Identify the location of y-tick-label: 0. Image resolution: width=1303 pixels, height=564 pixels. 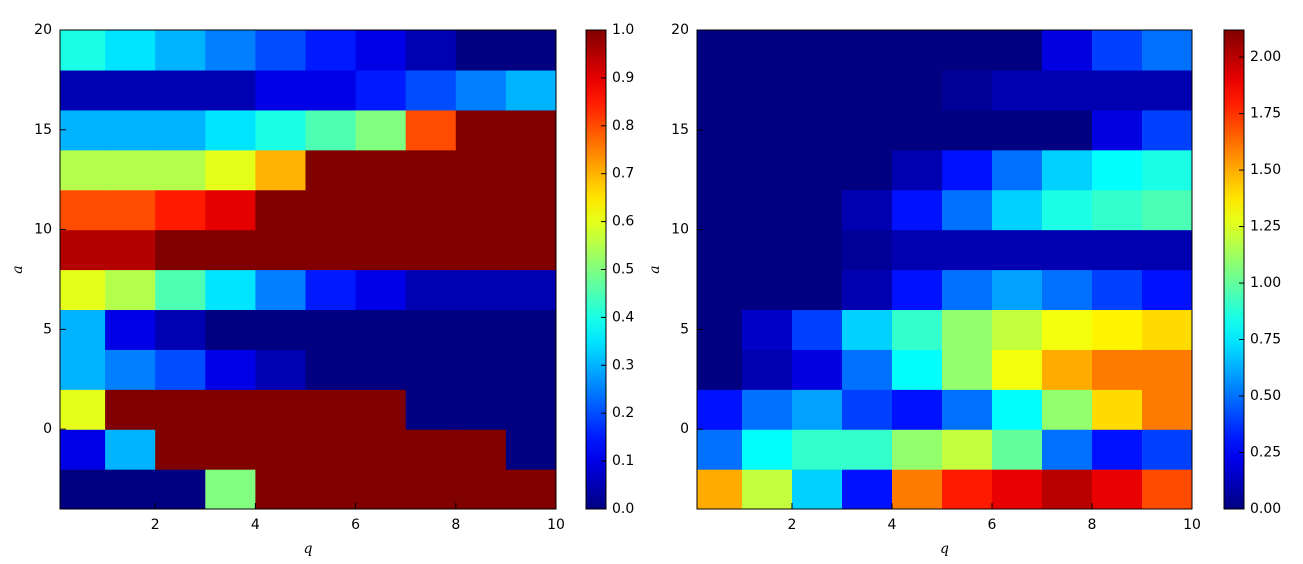
(684, 429).